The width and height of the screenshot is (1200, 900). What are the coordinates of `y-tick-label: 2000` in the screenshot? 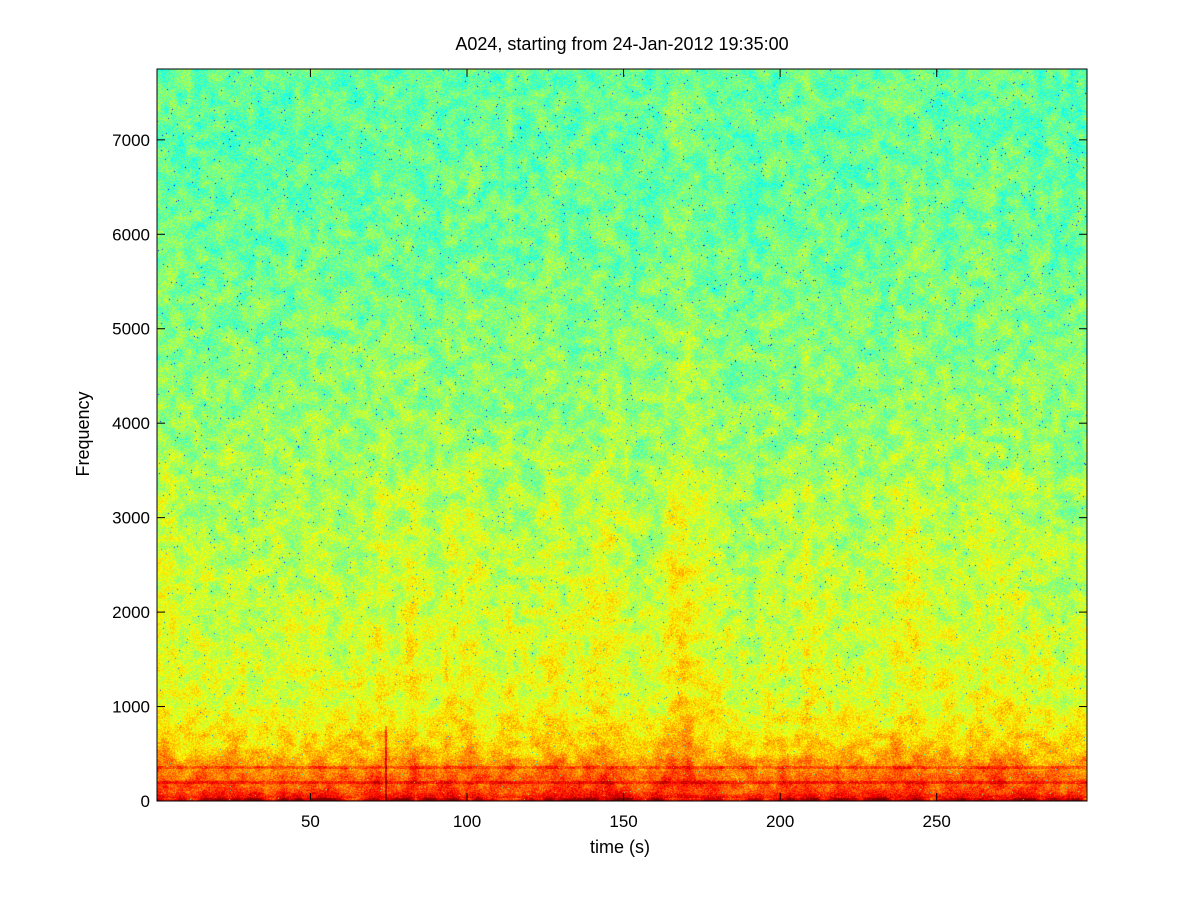 It's located at (131, 612).